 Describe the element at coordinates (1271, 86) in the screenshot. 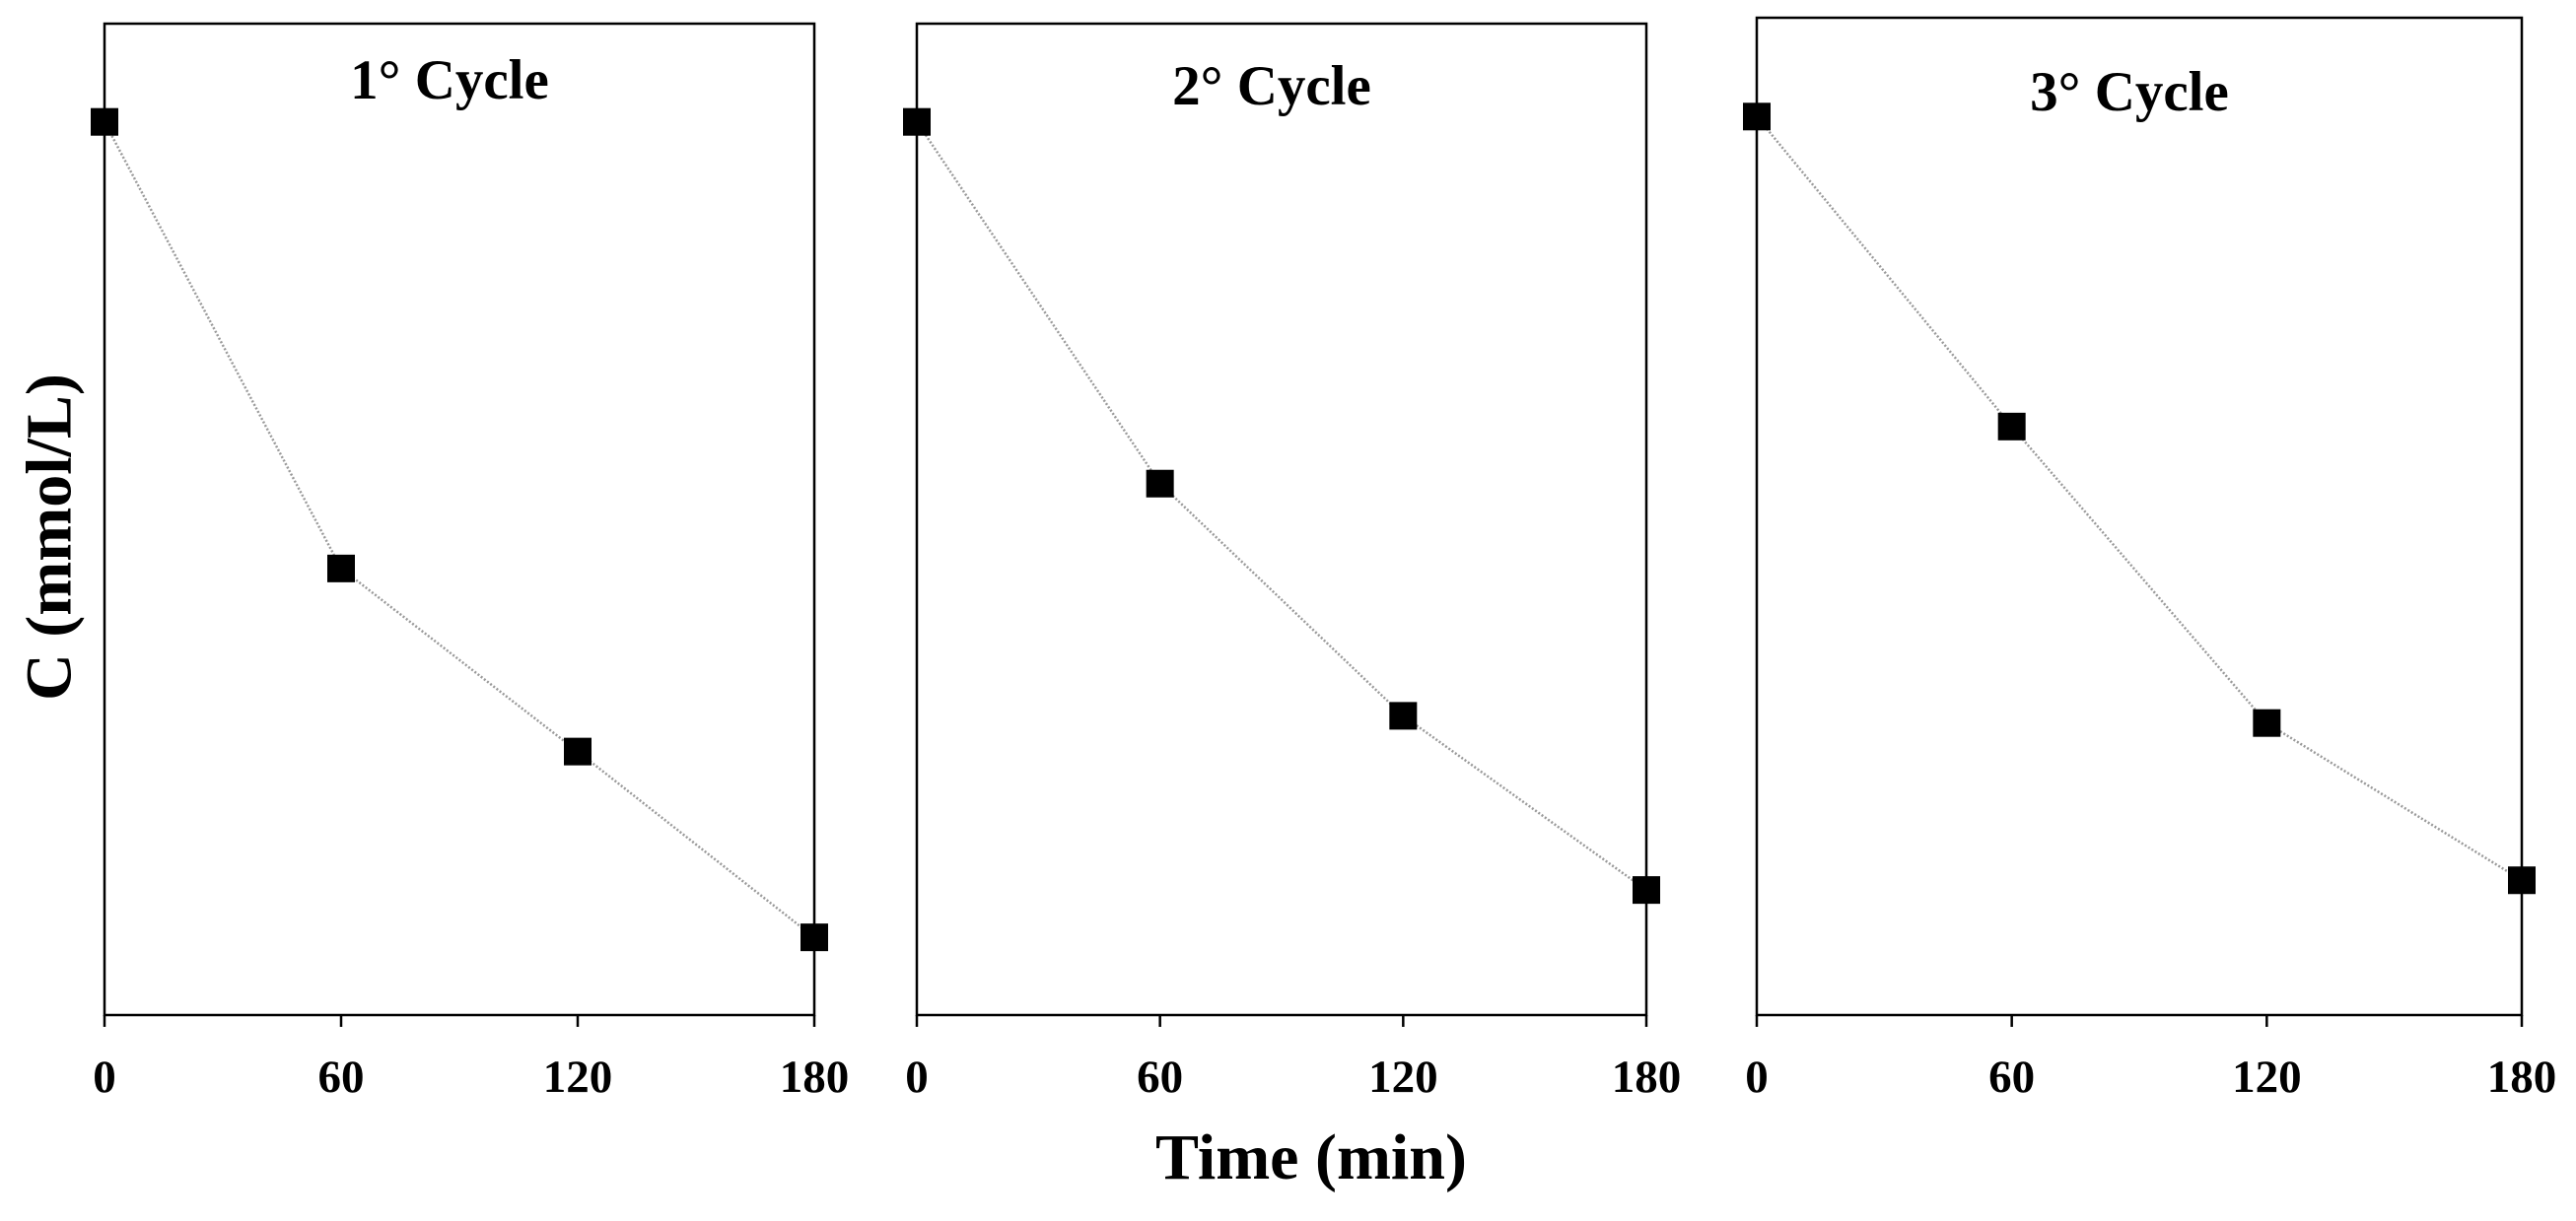

I see `panel-title: 2° Cycle` at that location.